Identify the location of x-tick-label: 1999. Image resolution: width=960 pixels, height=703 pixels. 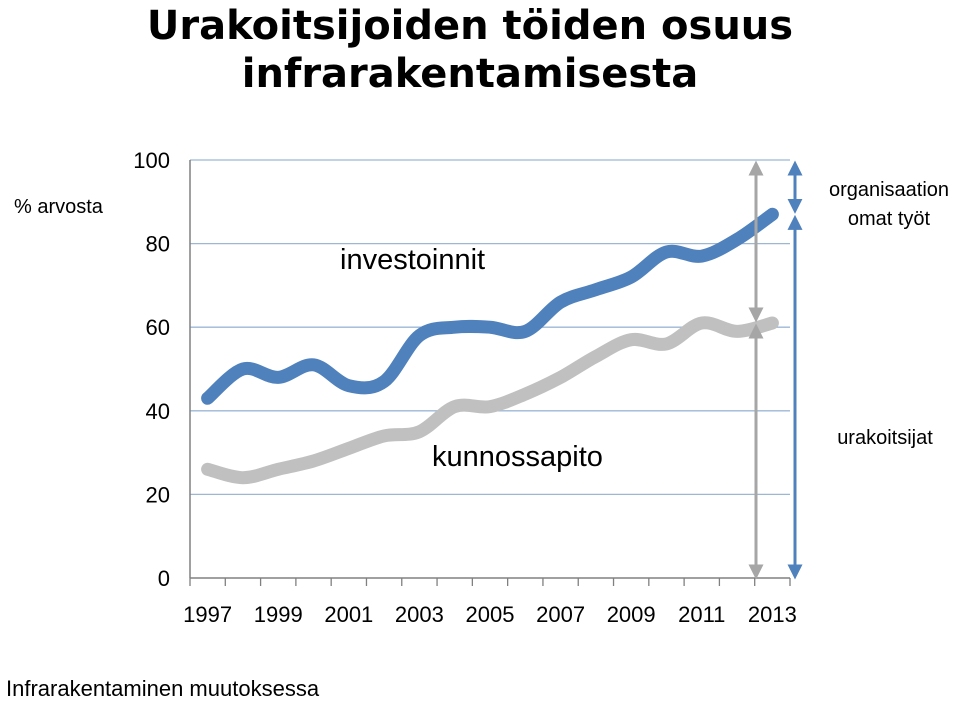
(278, 614).